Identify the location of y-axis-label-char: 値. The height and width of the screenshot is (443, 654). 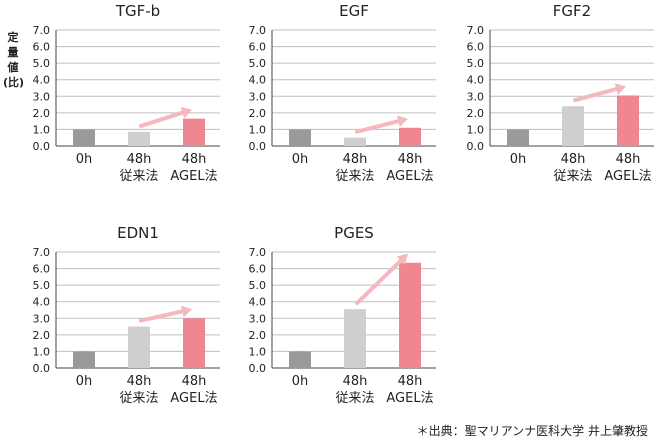
(13, 67).